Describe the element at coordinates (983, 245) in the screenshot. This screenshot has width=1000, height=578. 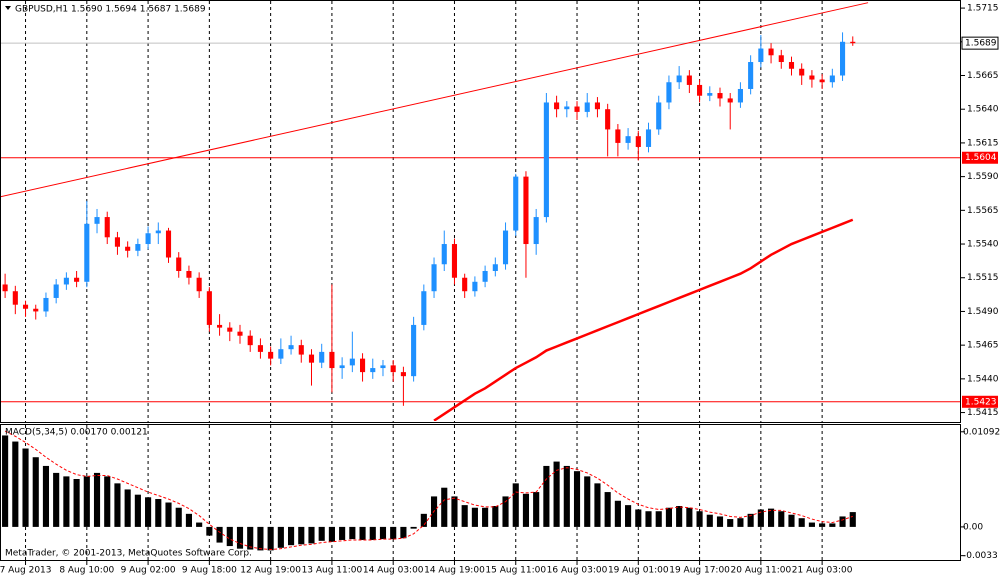
I see `y-tick-label: 1.5540` at that location.